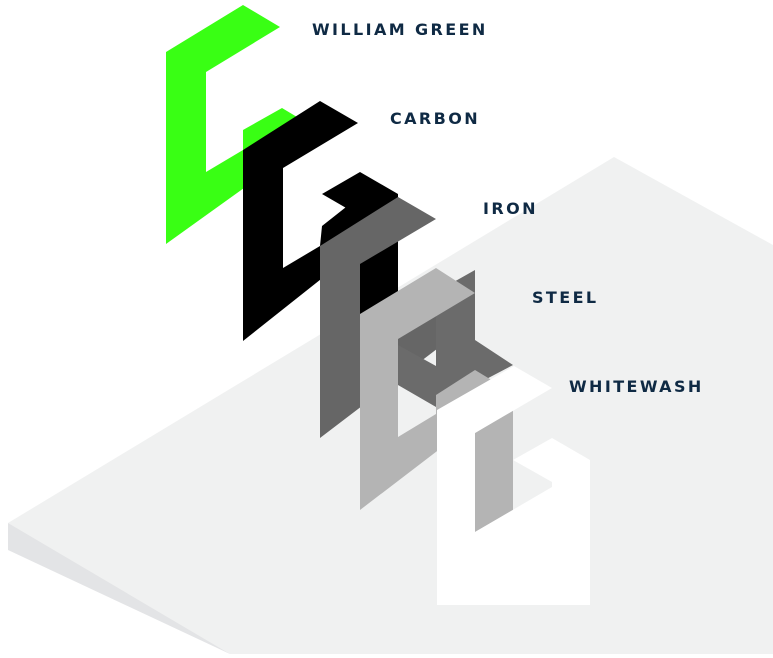  What do you see at coordinates (455, 338) in the screenshot?
I see `g-shade-steel` at bounding box center [455, 338].